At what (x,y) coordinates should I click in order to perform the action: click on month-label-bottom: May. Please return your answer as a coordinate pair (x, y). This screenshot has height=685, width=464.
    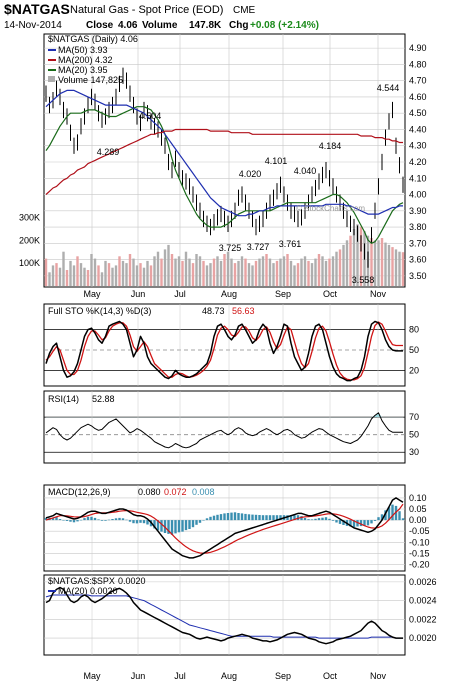
    Looking at the image, I should click on (92, 676).